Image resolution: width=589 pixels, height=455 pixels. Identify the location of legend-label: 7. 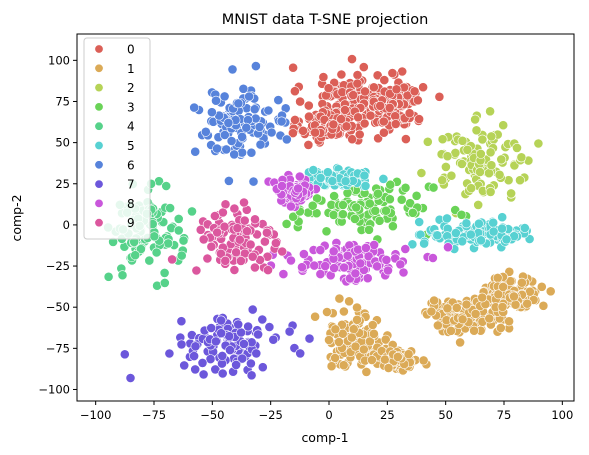
(131, 185).